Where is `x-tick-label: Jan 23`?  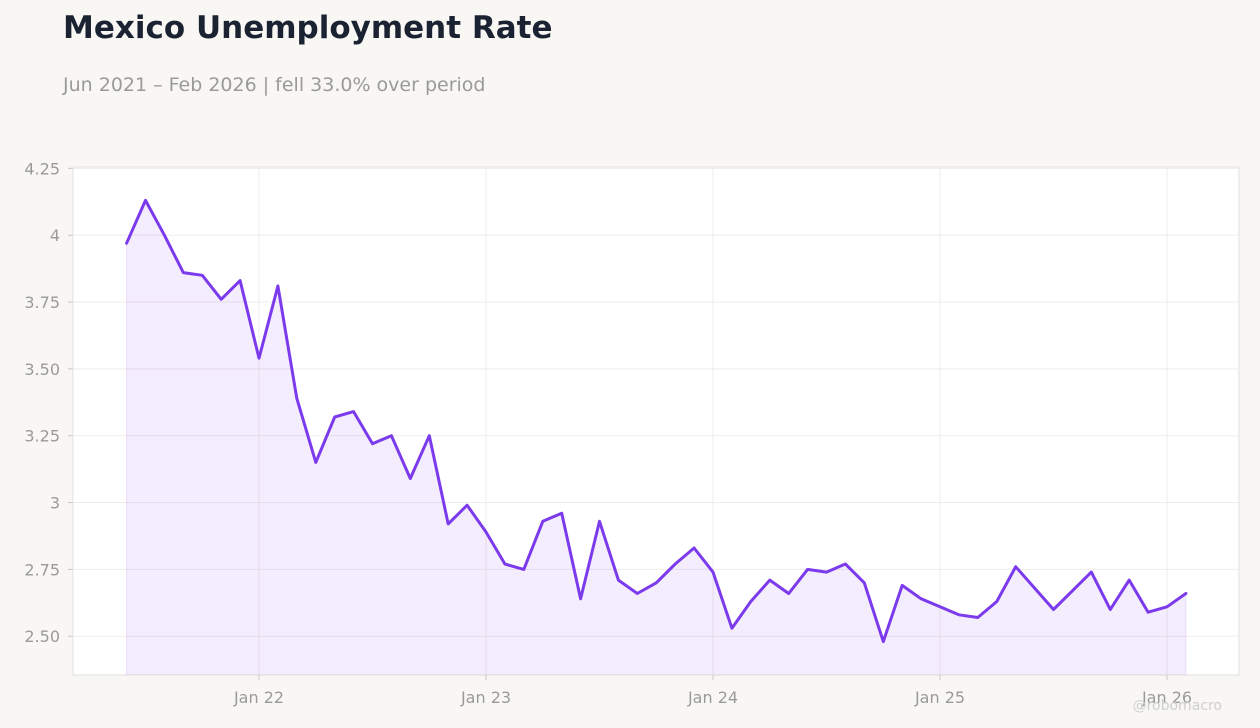 x-tick-label: Jan 23 is located at coordinates (485, 697).